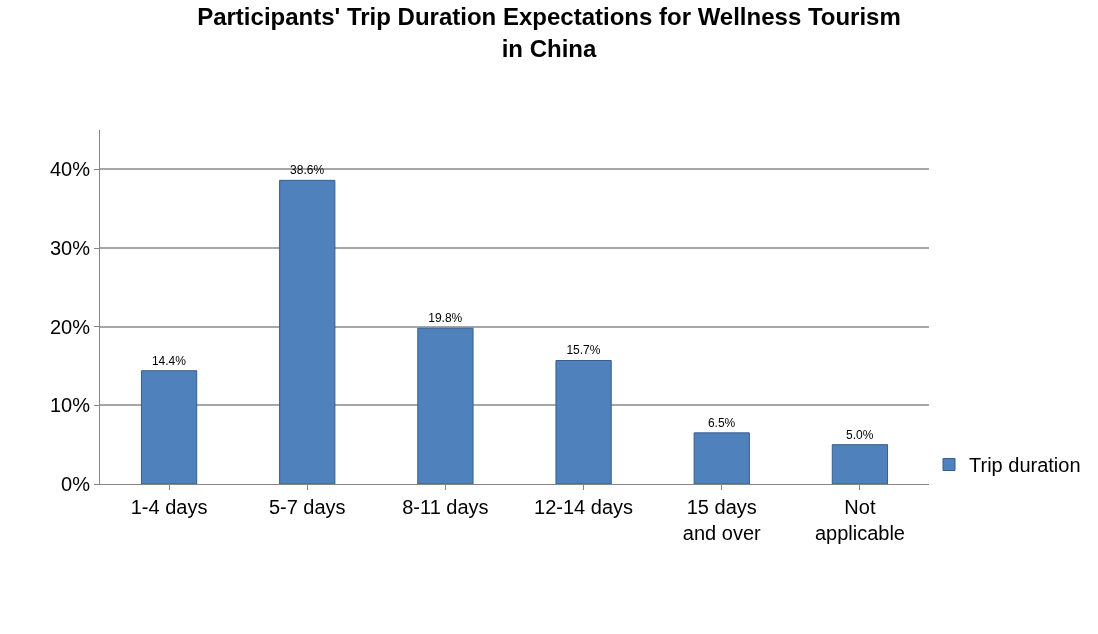  Describe the element at coordinates (70, 326) in the screenshot. I see `y-tick-label: 20%` at that location.